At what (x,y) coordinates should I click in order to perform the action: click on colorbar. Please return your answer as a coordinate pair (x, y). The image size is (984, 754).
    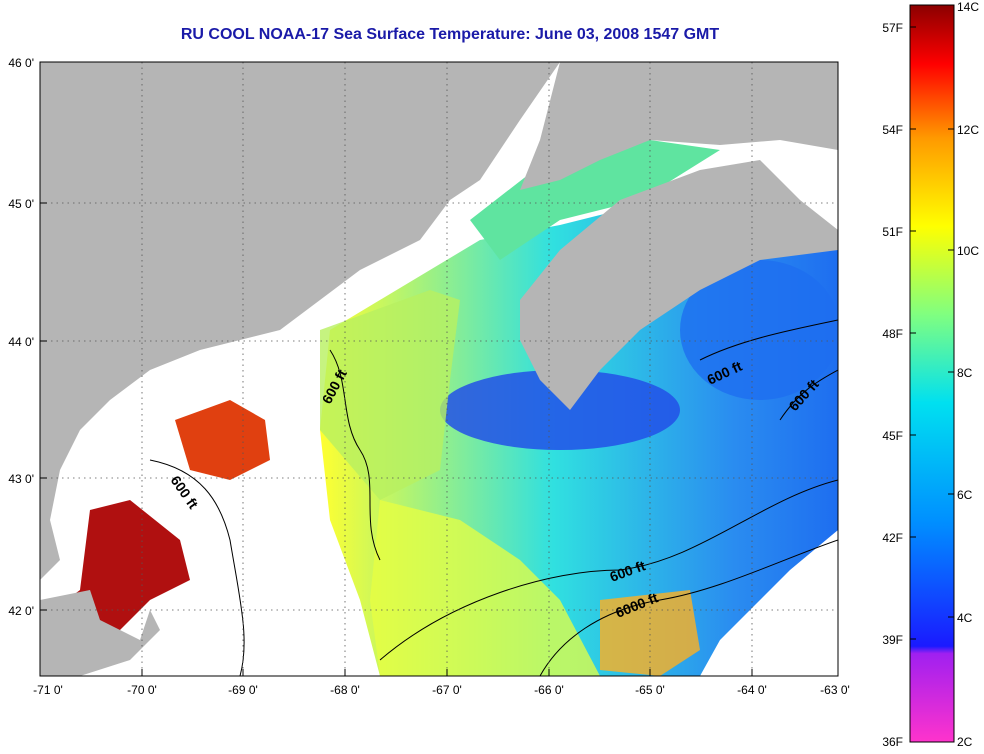
    Looking at the image, I should click on (932, 373).